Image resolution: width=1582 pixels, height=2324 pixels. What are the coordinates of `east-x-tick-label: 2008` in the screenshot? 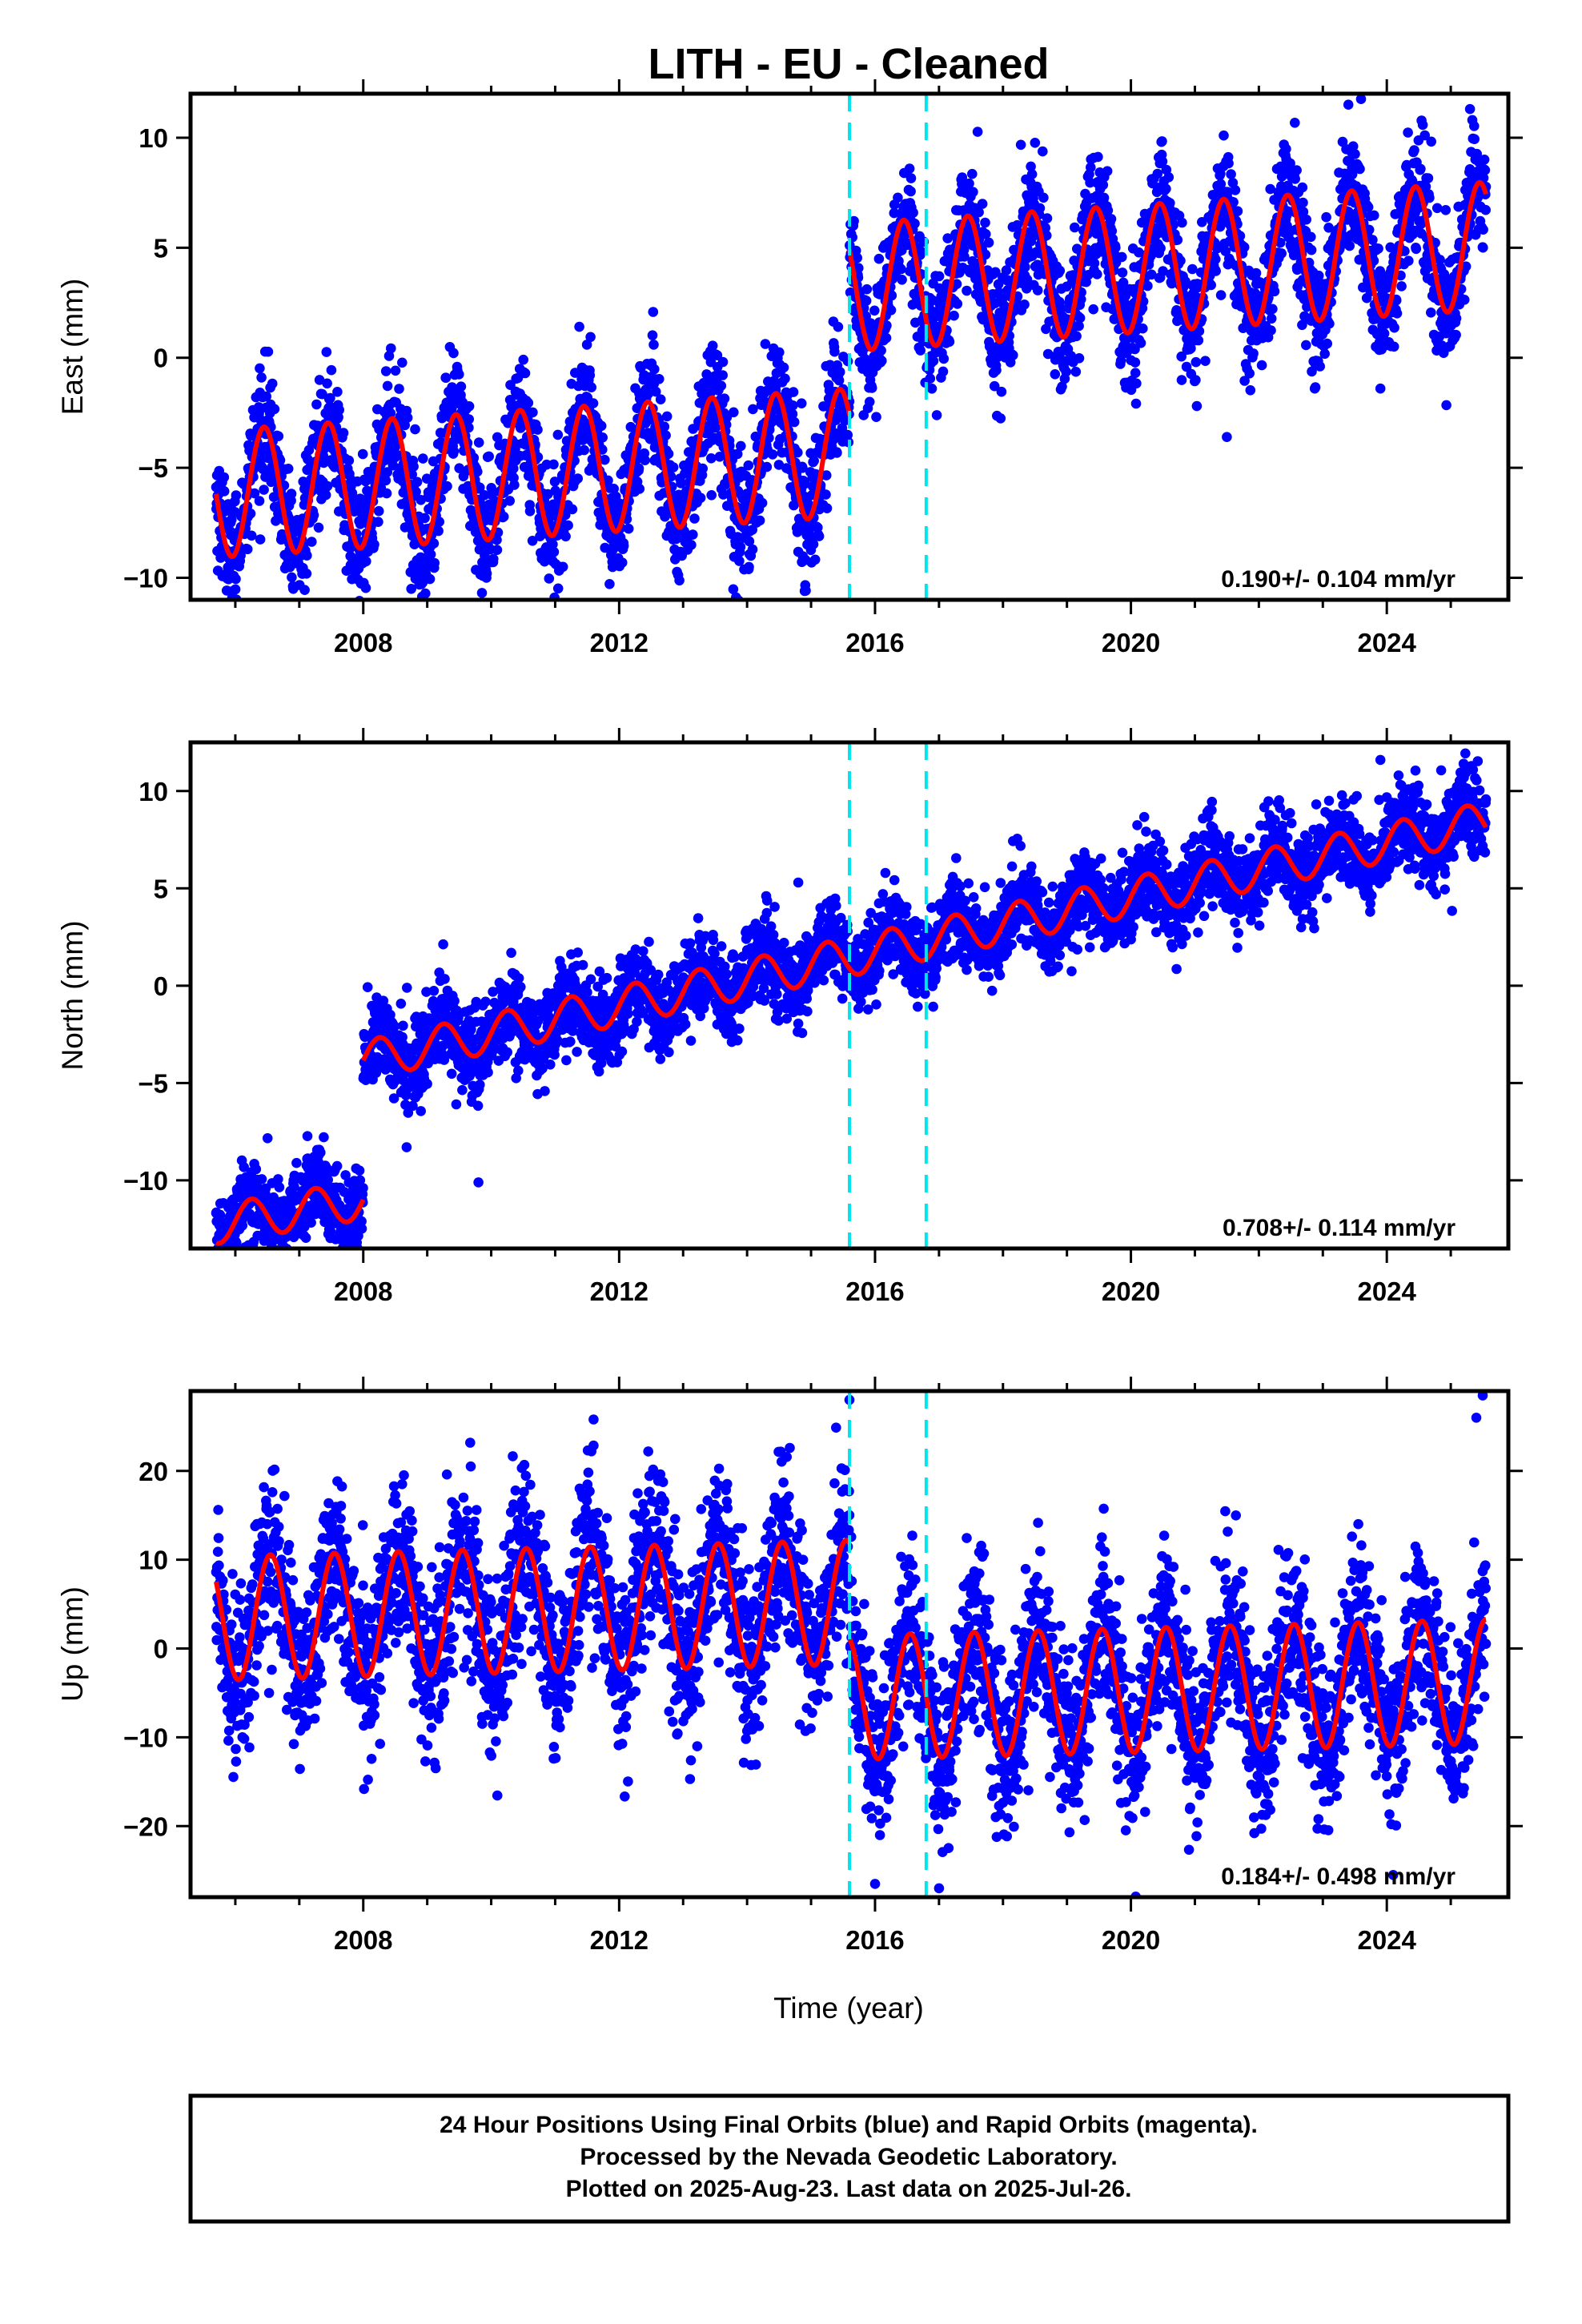 It's located at (363, 642).